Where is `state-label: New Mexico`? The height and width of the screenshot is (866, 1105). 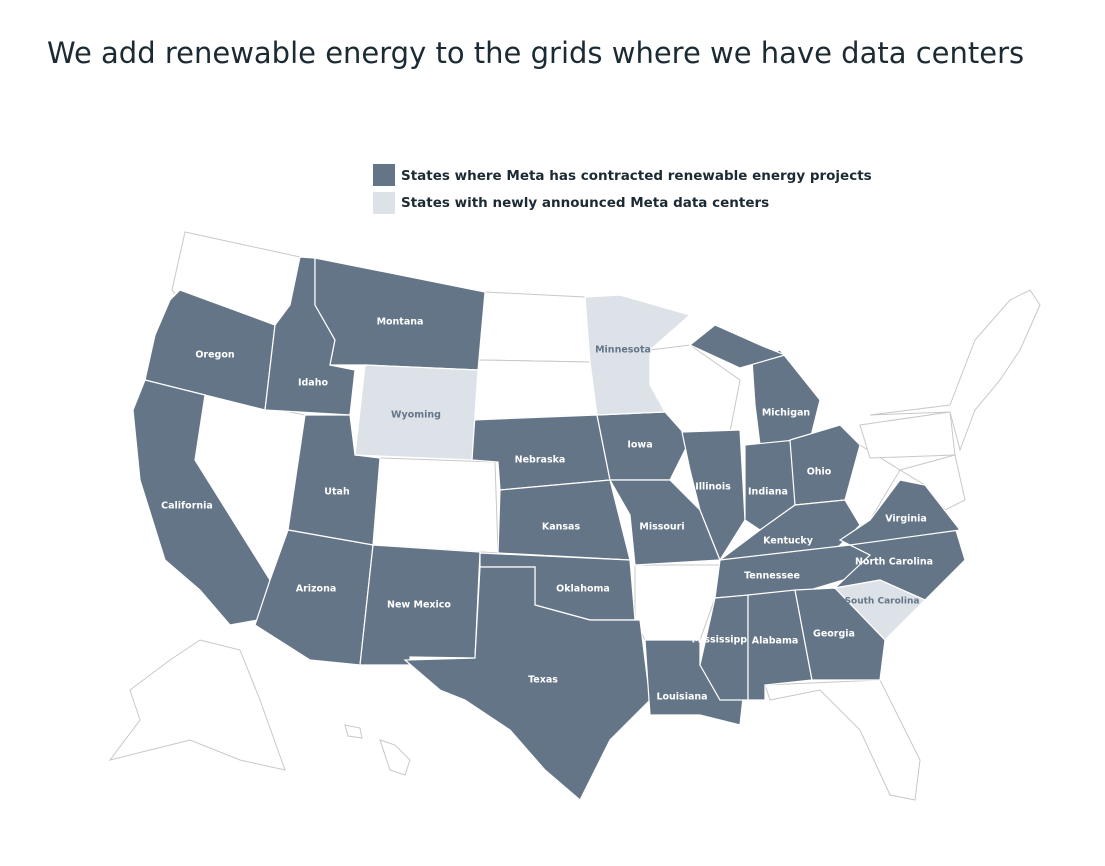 state-label: New Mexico is located at coordinates (419, 605).